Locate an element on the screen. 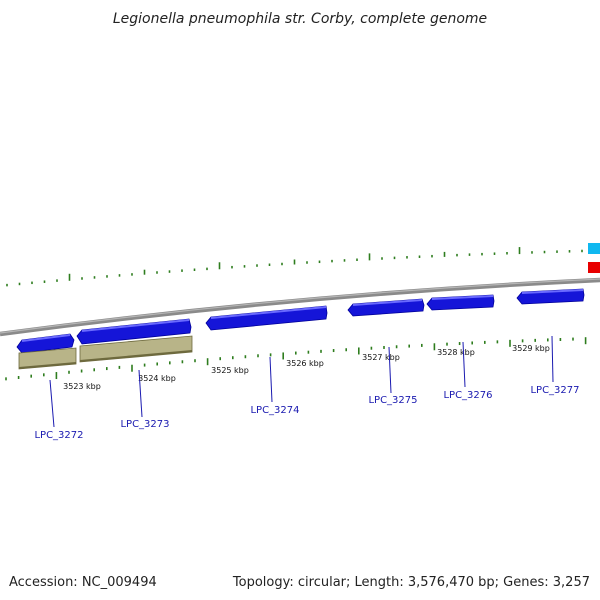  tick-label: 3524 kbp is located at coordinates (157, 378).